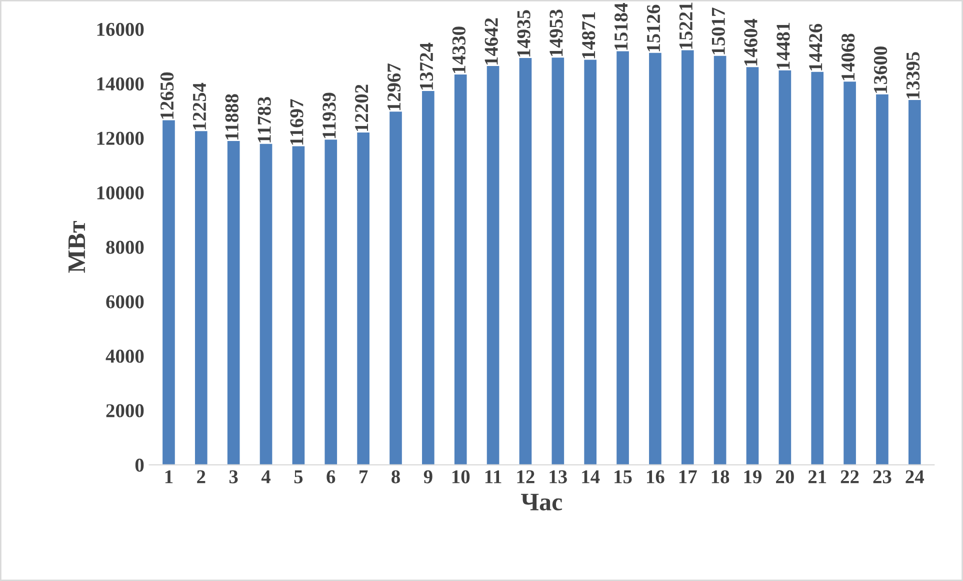 This screenshot has height=581, width=963. I want to click on data-label: 12967, so click(394, 87).